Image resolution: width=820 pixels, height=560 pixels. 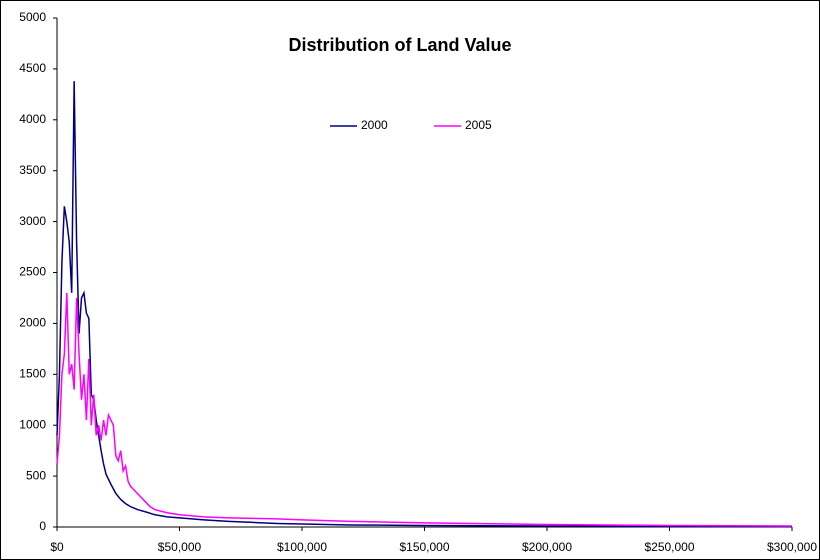 I want to click on legend-label: 2005, so click(x=478, y=125).